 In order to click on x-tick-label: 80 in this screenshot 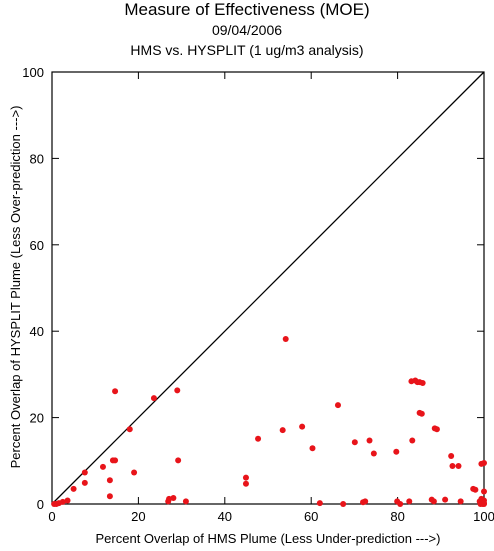, I will do `click(397, 516)`.